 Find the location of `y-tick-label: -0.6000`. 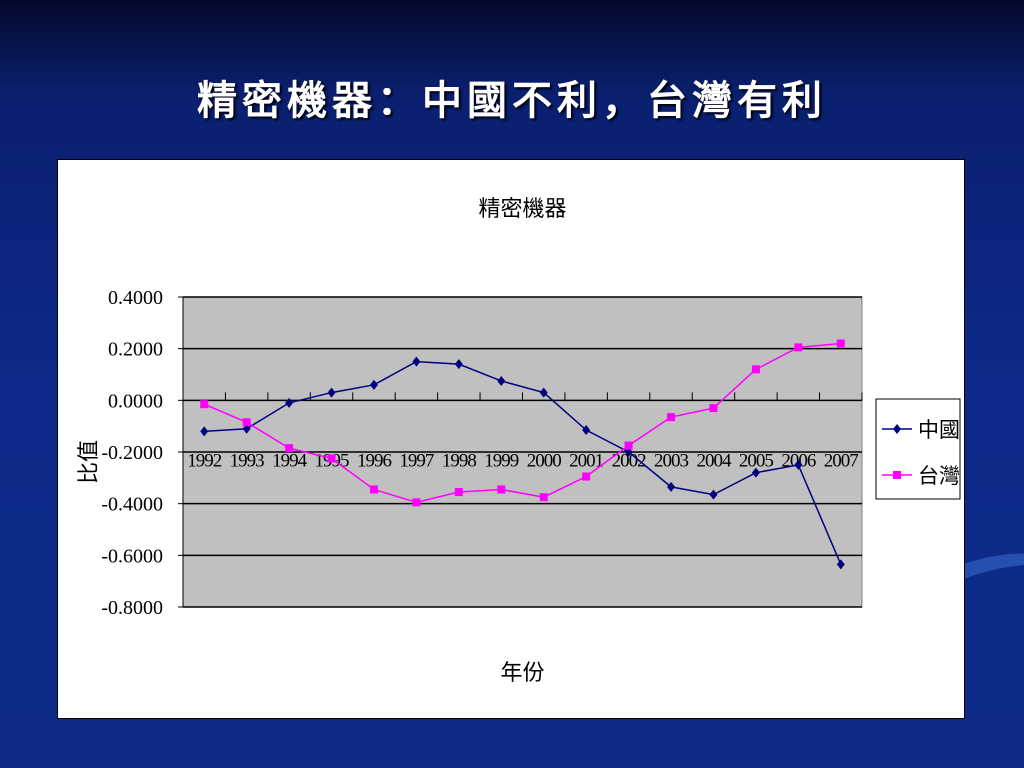

y-tick-label: -0.6000 is located at coordinates (132, 556).